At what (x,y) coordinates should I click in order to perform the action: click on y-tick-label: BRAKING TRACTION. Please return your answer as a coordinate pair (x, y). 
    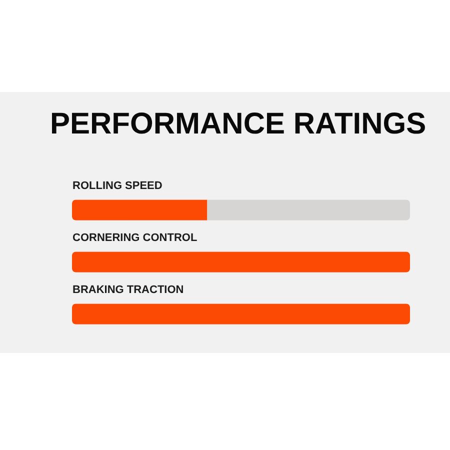
    Looking at the image, I should click on (128, 290).